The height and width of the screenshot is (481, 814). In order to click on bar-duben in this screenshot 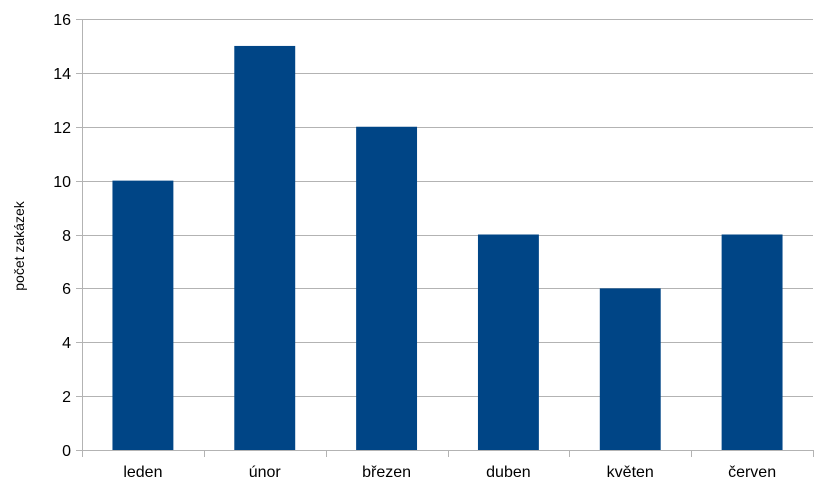, I will do `click(508, 342)`.